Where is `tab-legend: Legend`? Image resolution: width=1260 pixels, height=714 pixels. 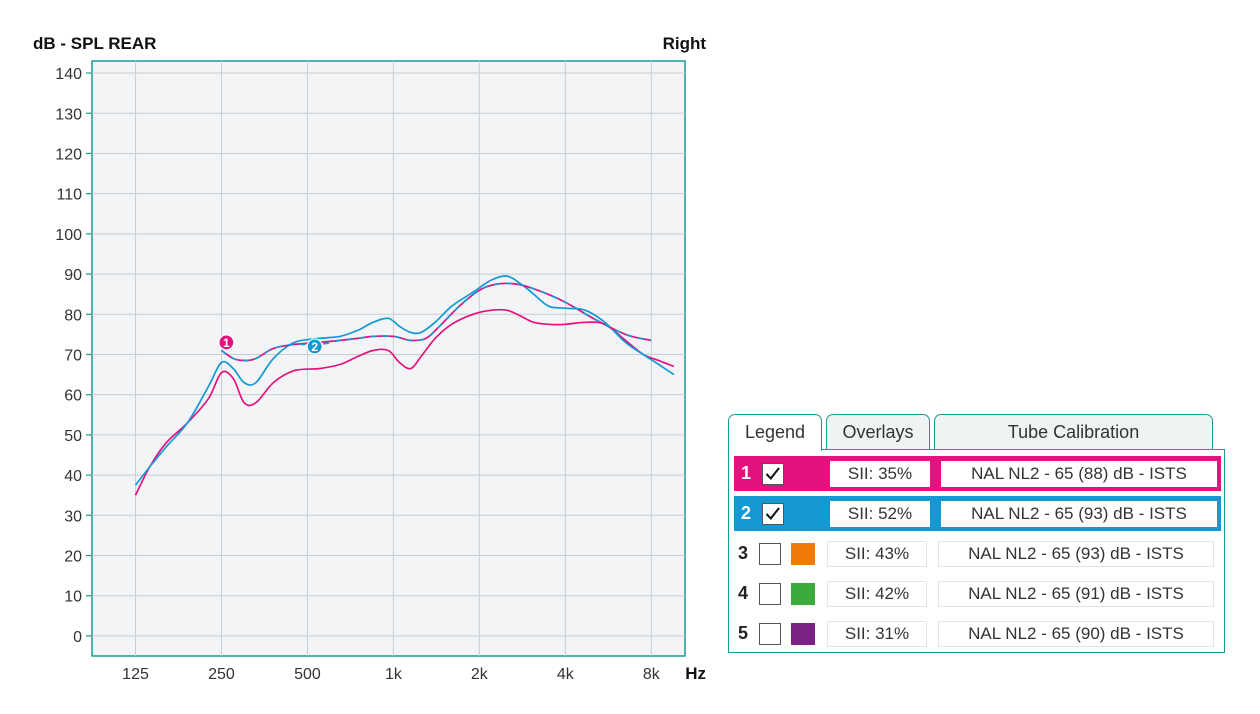 tab-legend: Legend is located at coordinates (775, 432).